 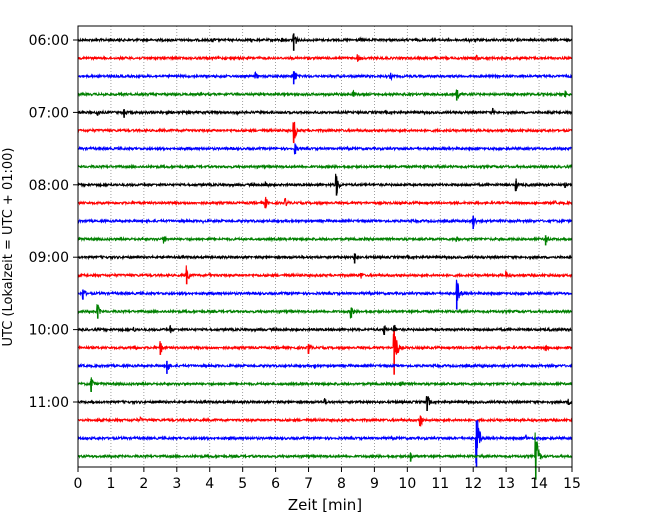 I want to click on x-tick-label: 9, so click(x=374, y=484).